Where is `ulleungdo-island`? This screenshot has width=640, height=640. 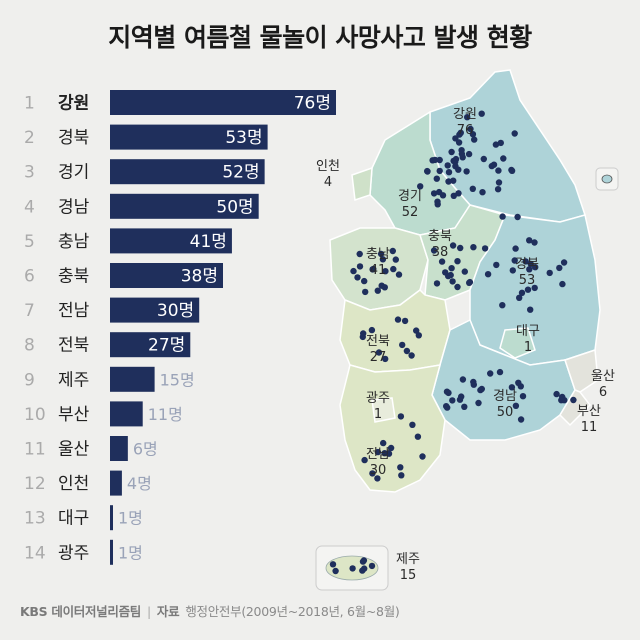
ulleungdo-island is located at coordinates (607, 179).